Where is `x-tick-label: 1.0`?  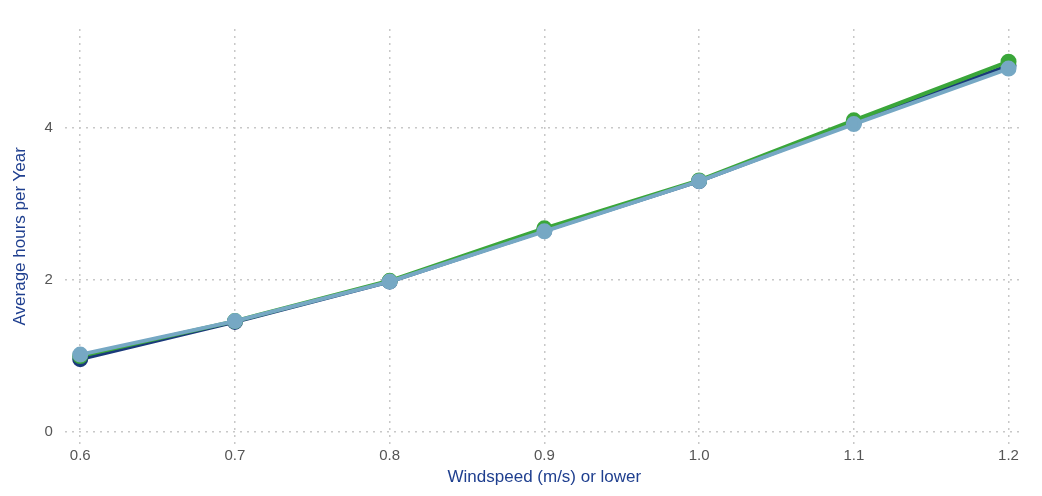
x-tick-label: 1.0 is located at coordinates (699, 454).